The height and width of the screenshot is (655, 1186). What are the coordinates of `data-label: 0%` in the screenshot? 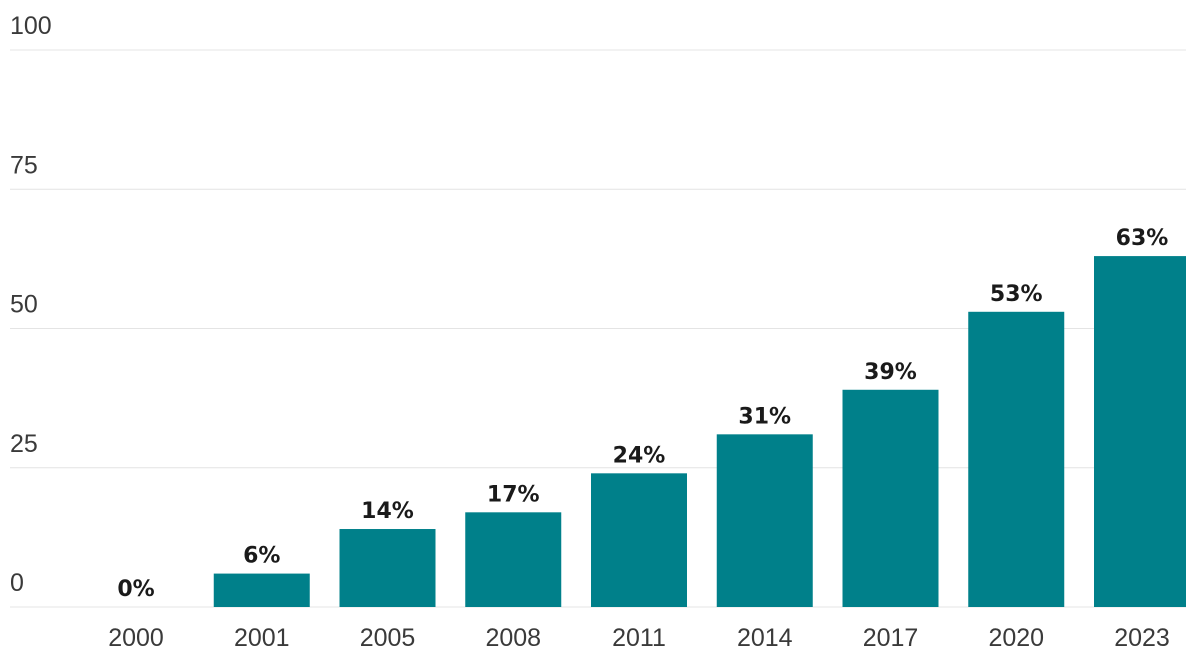 It's located at (135, 589).